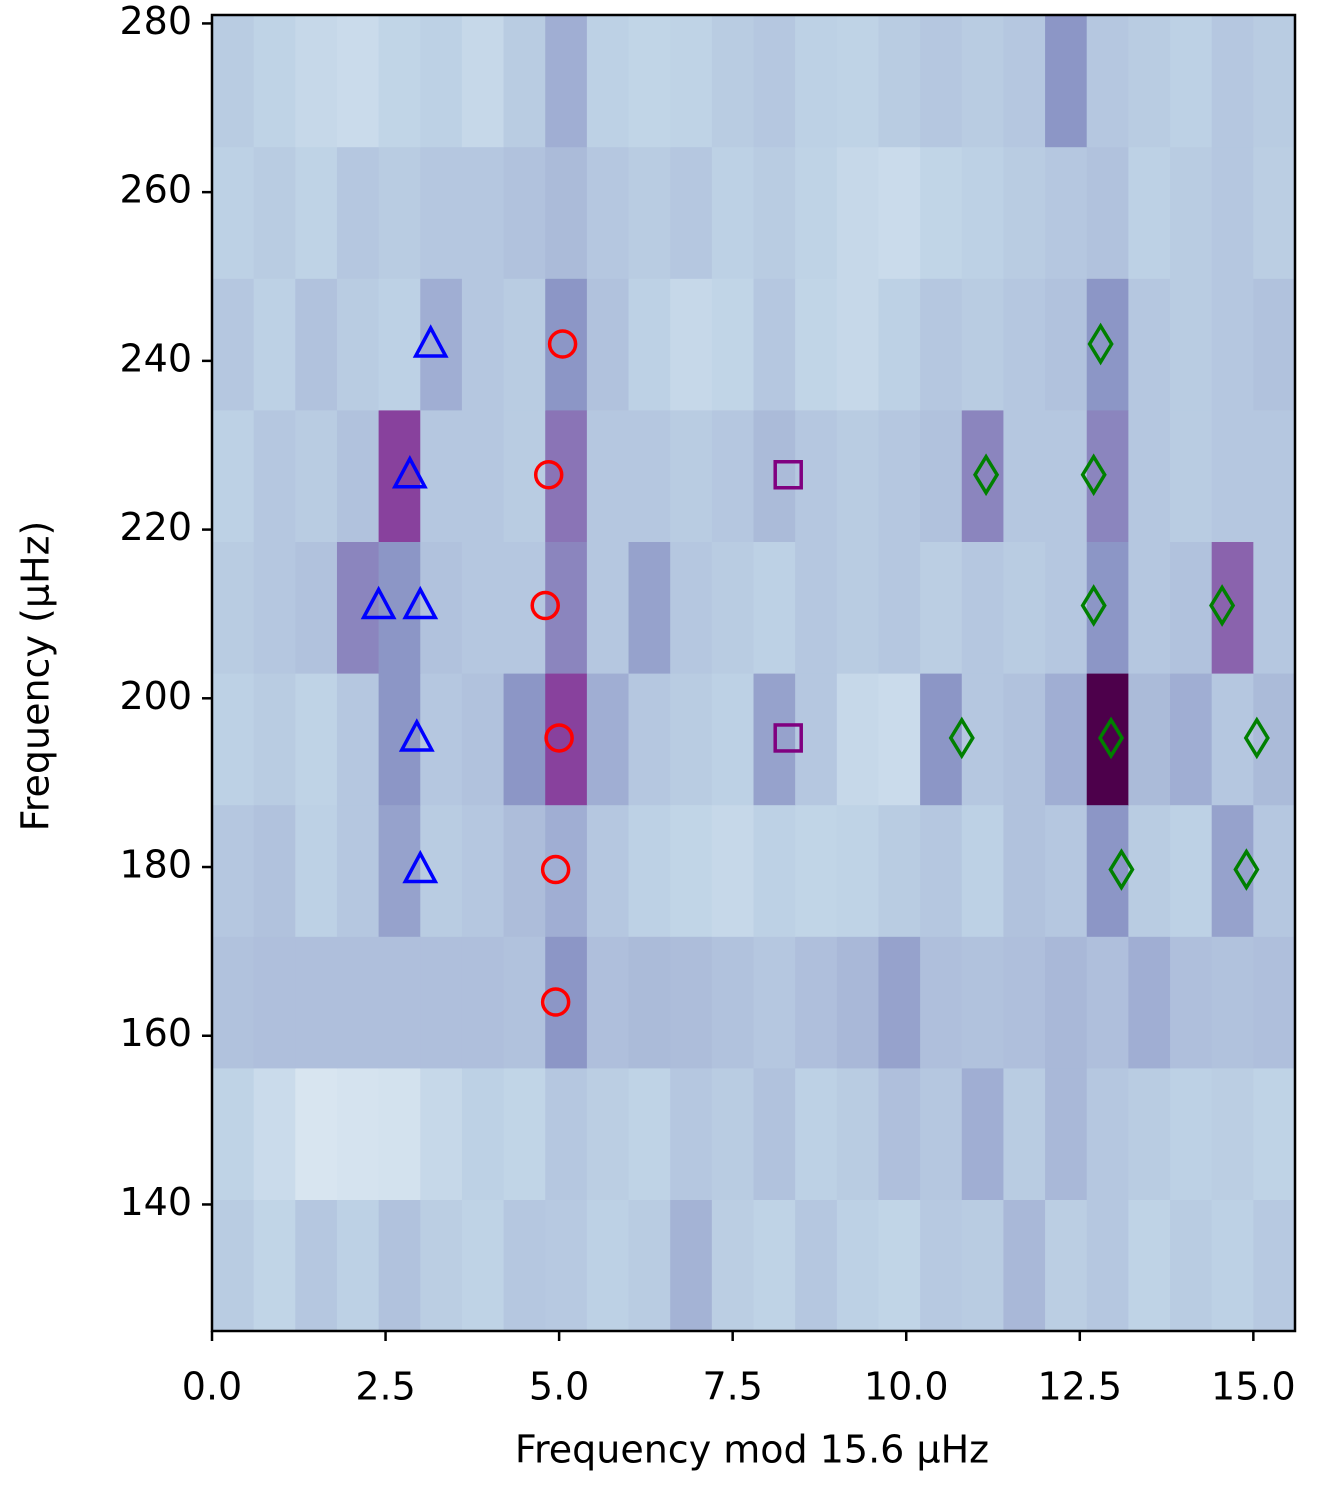  I want to click on circle-marker, so click(548, 475).